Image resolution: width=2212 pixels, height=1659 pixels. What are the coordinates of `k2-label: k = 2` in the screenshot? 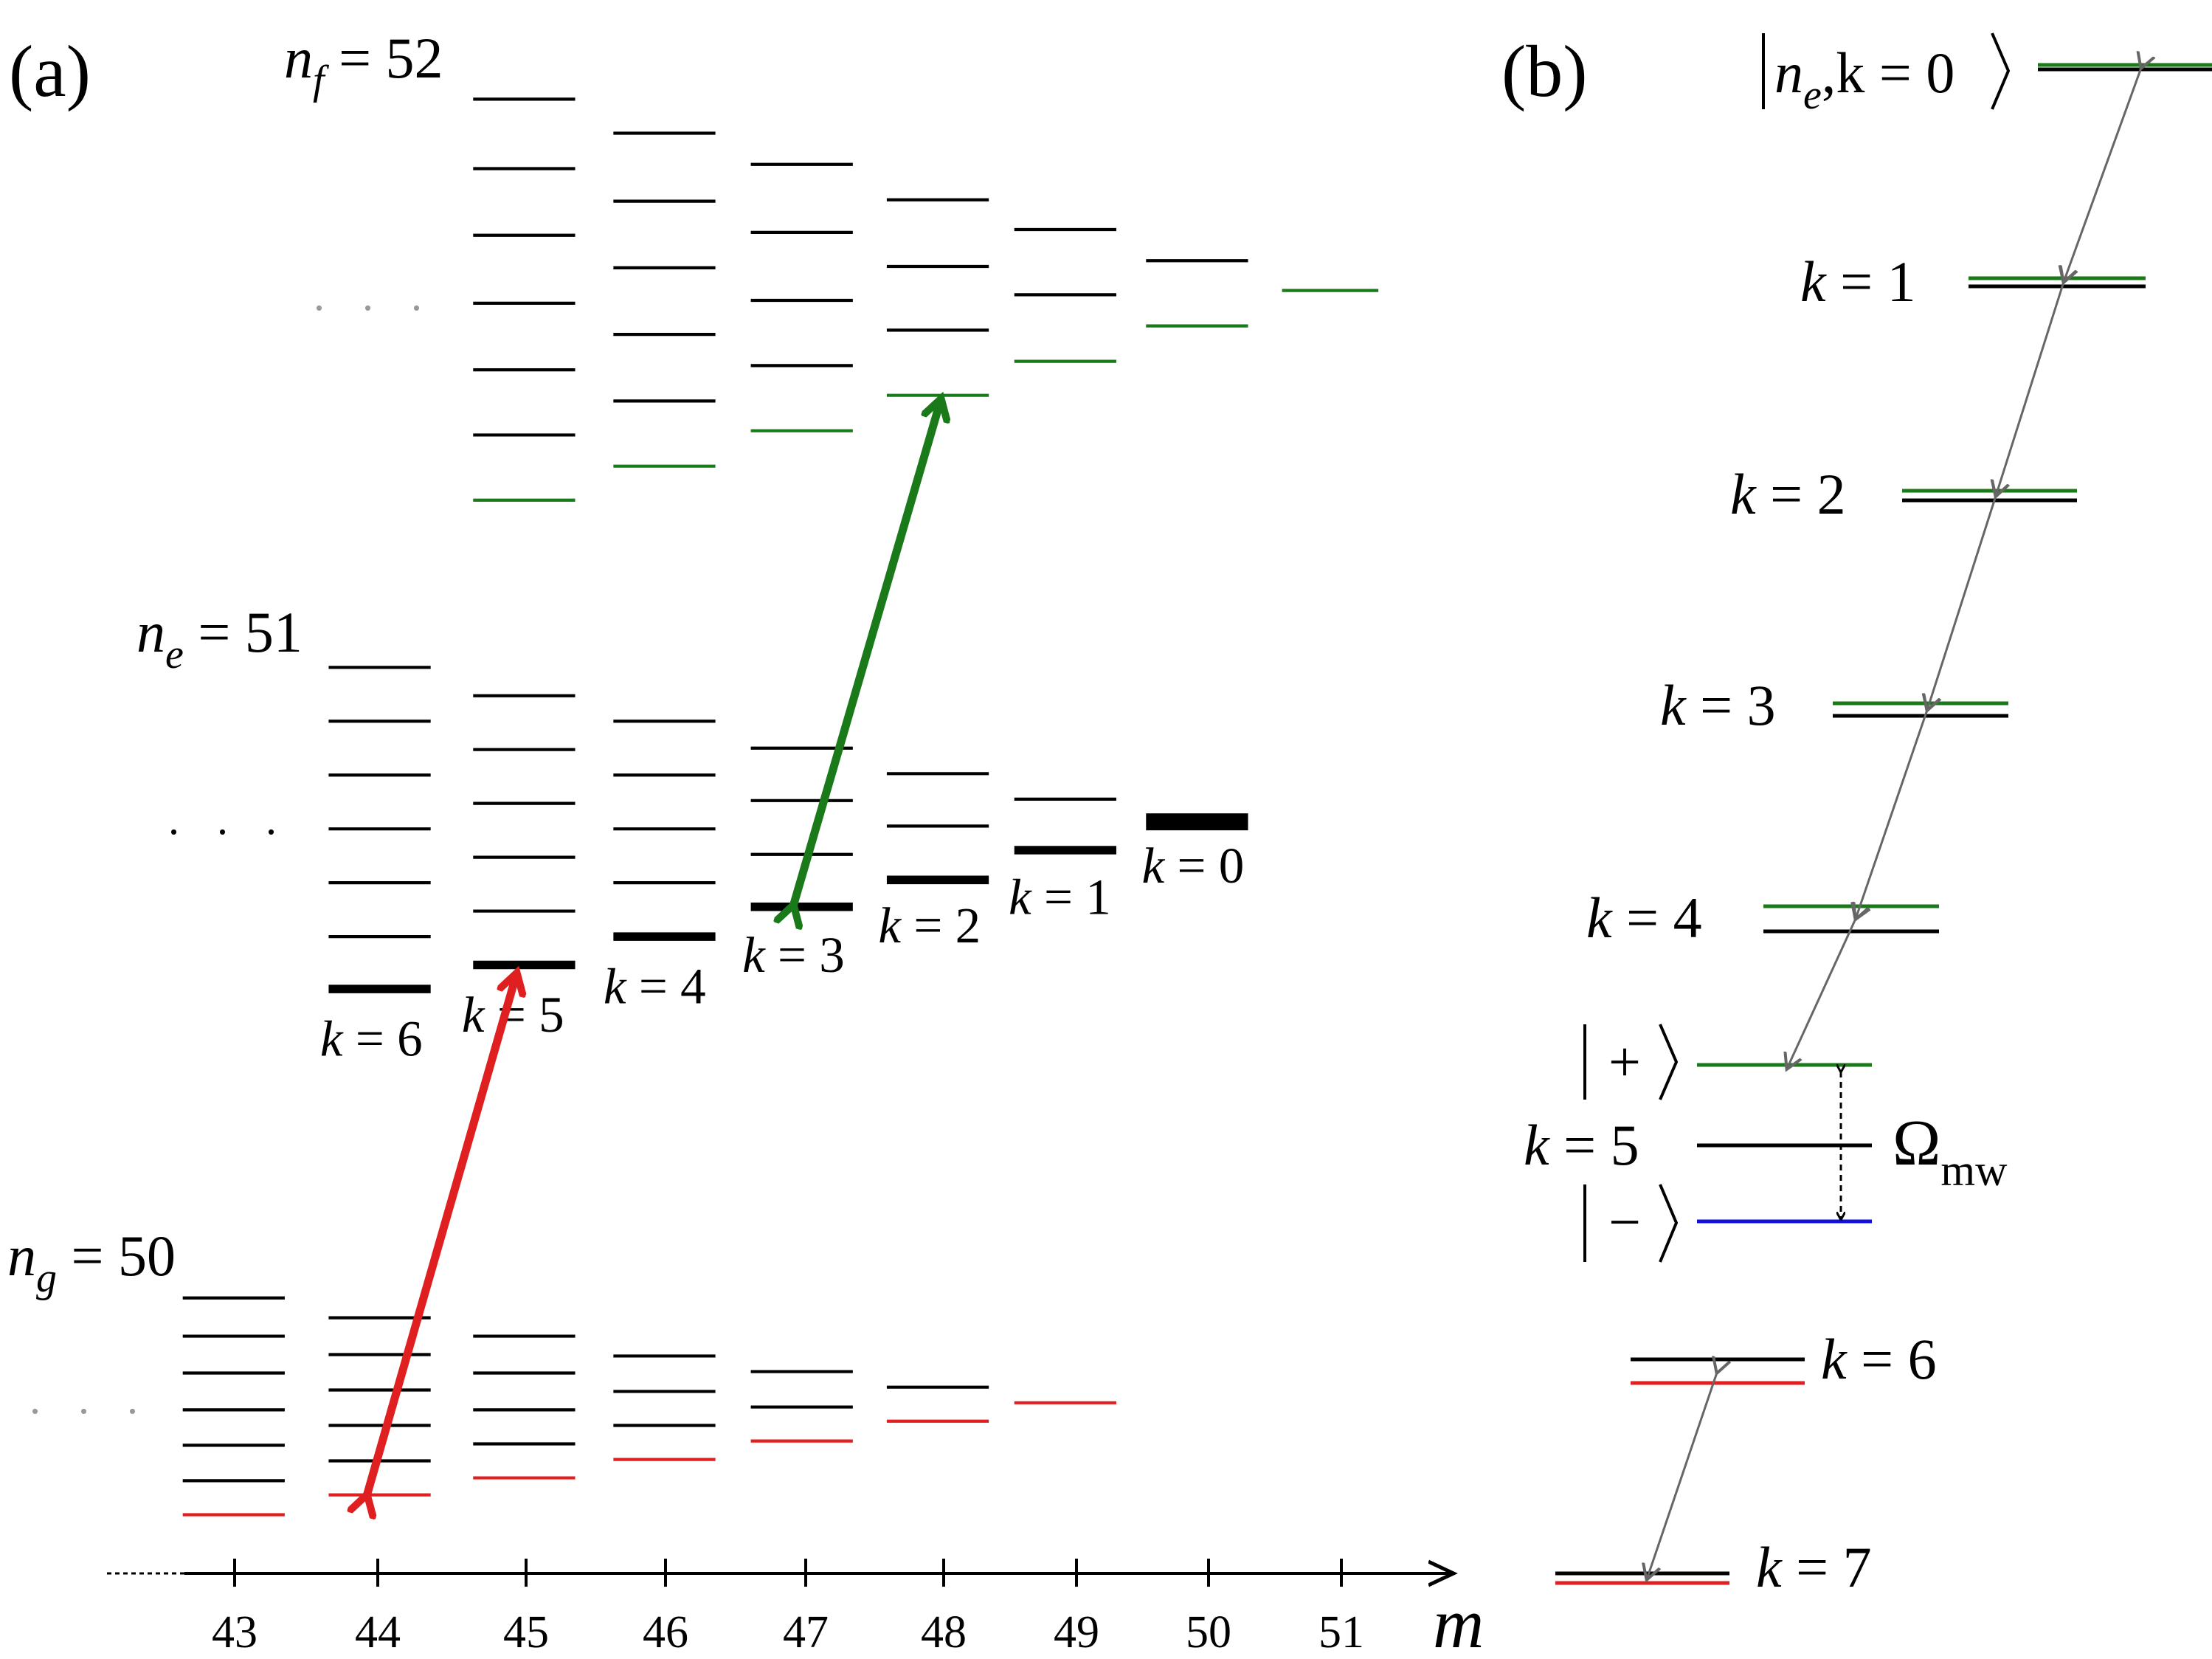 It's located at (1788, 494).